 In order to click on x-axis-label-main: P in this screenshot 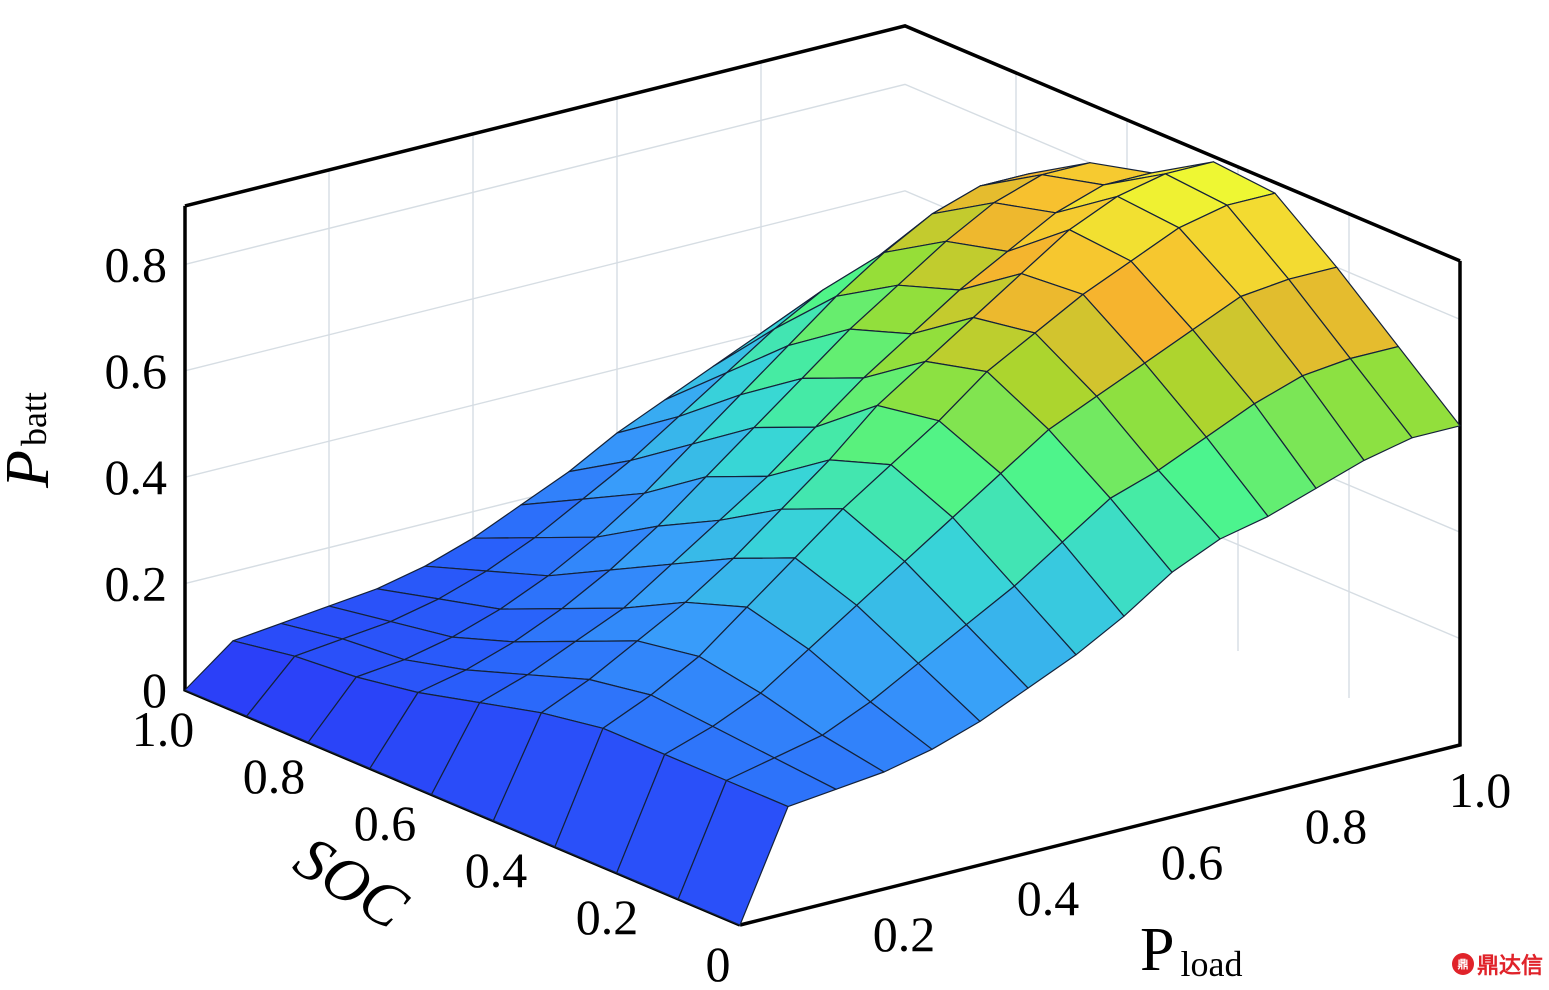, I will do `click(1157, 950)`.